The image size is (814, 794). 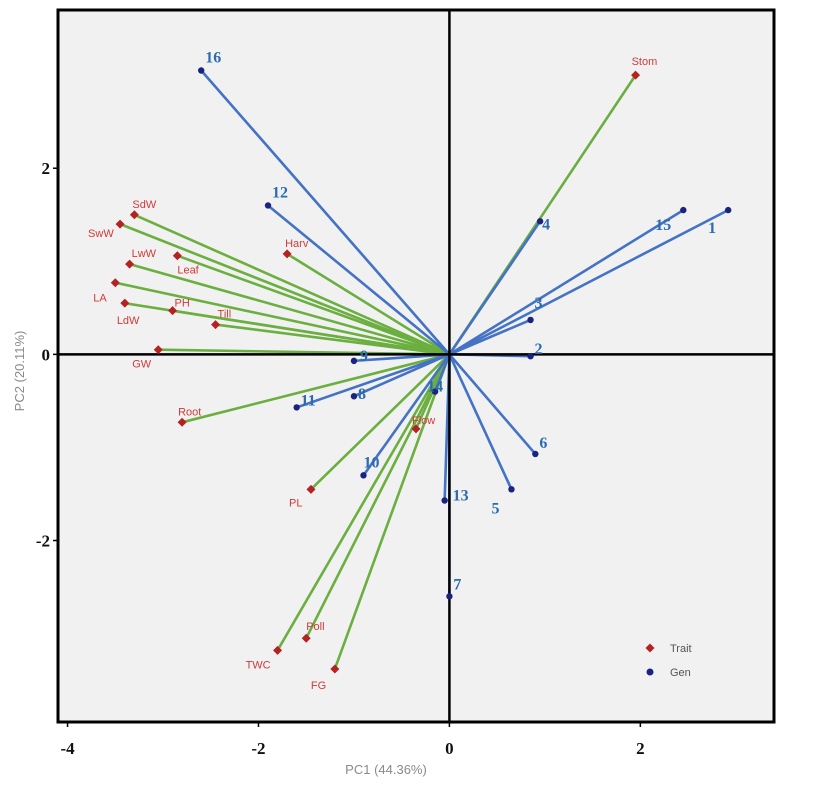 What do you see at coordinates (297, 244) in the screenshot?
I see `trait-label: Harv` at bounding box center [297, 244].